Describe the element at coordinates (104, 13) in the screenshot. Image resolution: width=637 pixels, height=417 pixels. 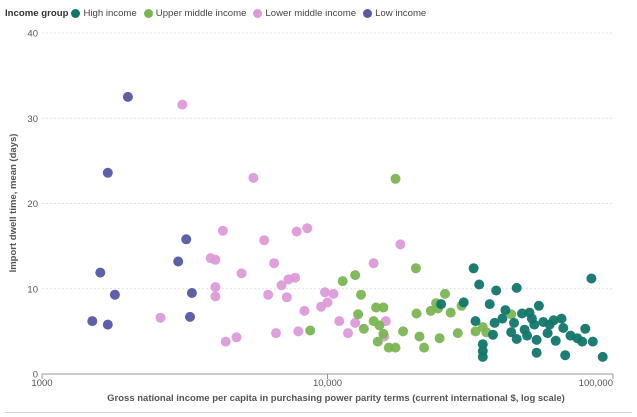
I see `legend-item-high-income: High income` at that location.